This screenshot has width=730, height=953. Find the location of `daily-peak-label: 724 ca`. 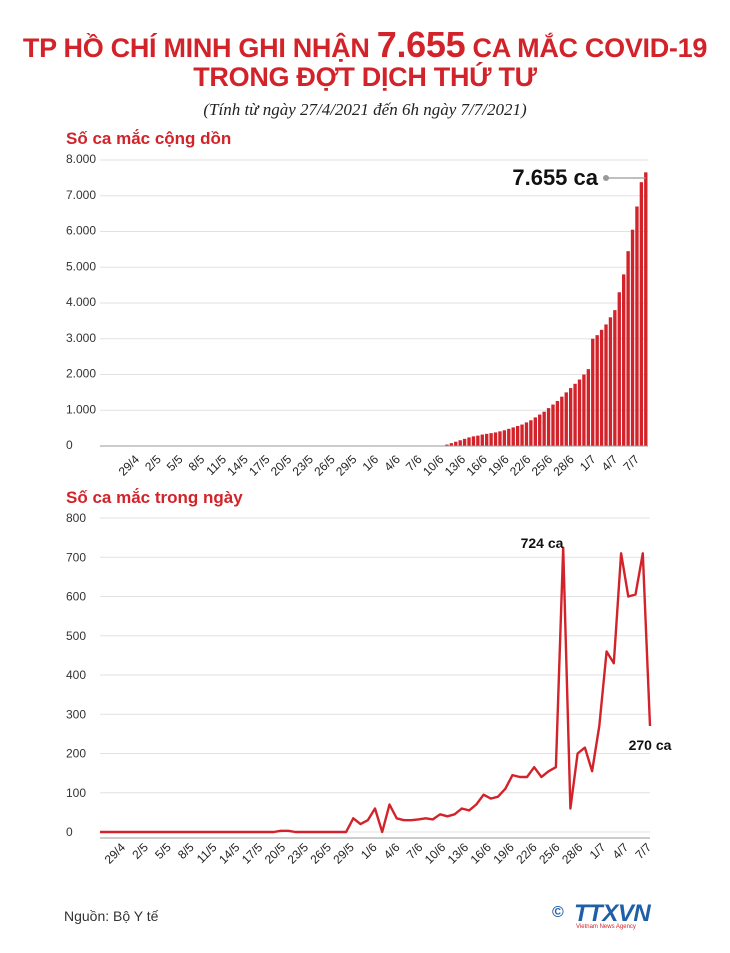

daily-peak-label: 724 ca is located at coordinates (542, 543).